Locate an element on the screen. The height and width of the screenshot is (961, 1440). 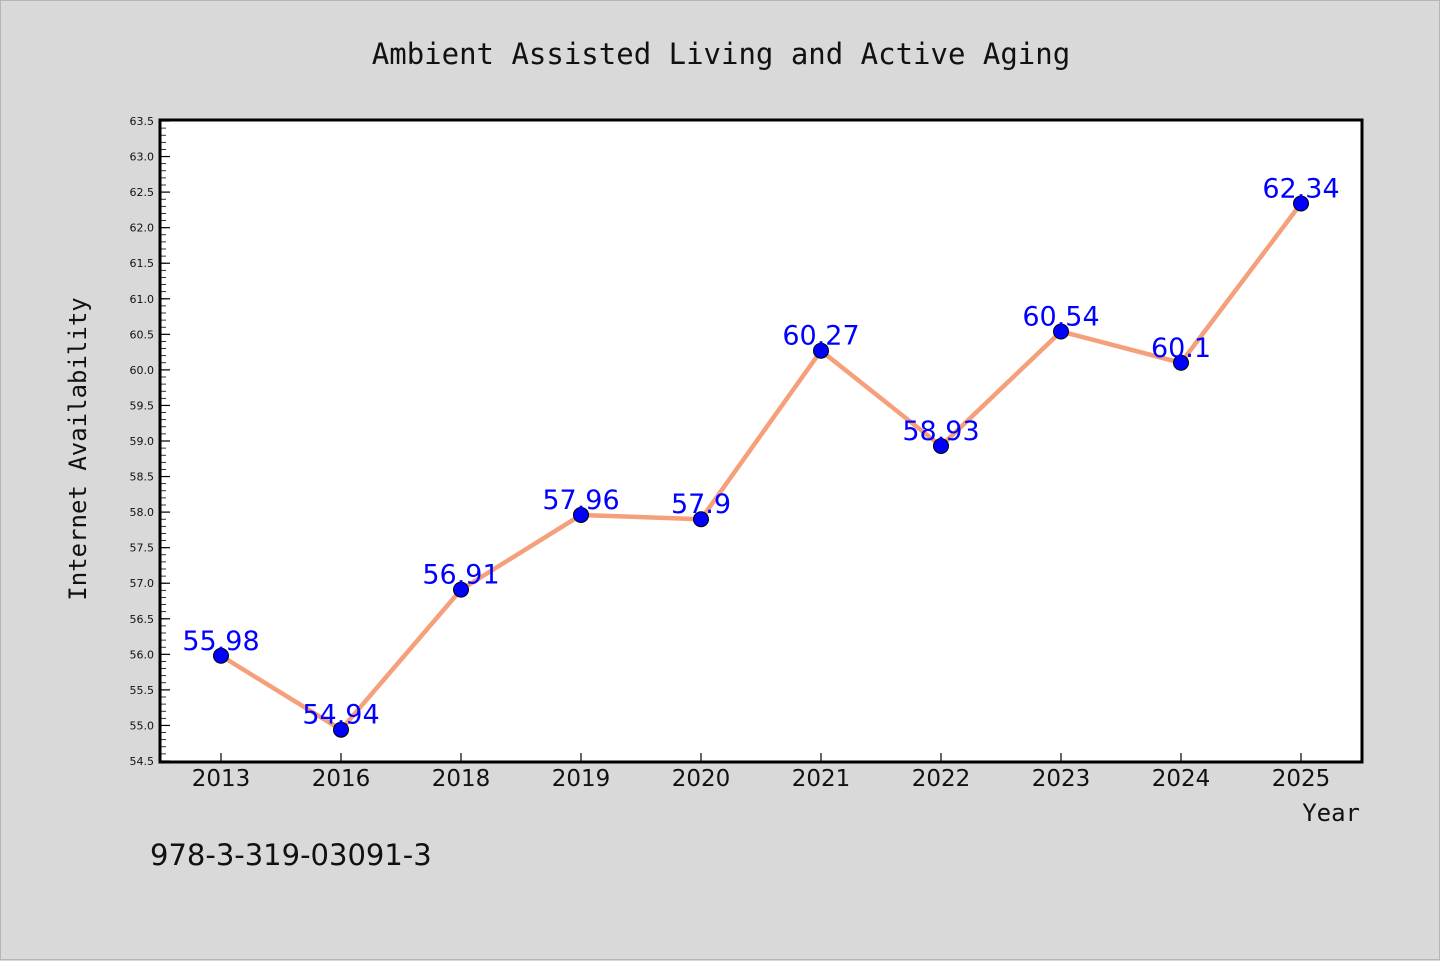
y-tick-label: 58.0 is located at coordinates (142, 512).